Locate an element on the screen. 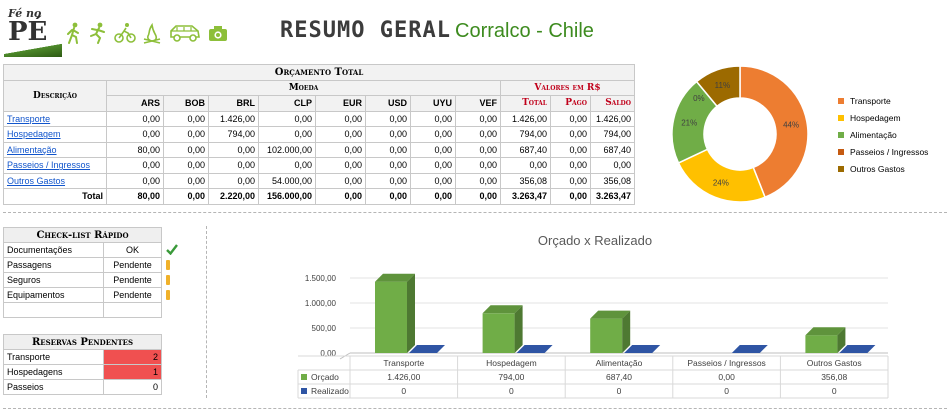 Image resolution: width=950 pixels, height=414 pixels. budget-row-label: Alimentação is located at coordinates (55, 149).